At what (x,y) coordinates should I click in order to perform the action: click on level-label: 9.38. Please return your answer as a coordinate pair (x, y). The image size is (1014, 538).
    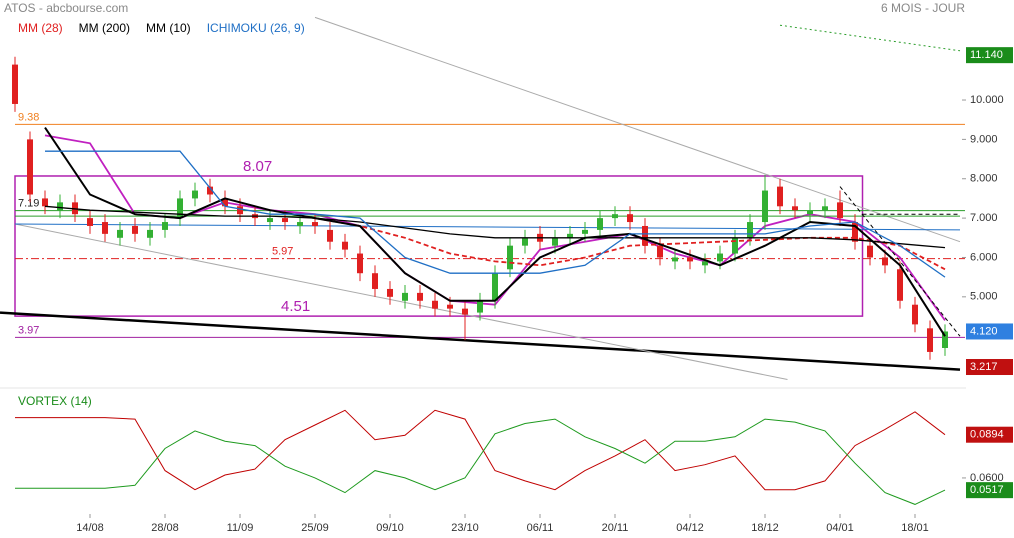
    Looking at the image, I should click on (28, 117).